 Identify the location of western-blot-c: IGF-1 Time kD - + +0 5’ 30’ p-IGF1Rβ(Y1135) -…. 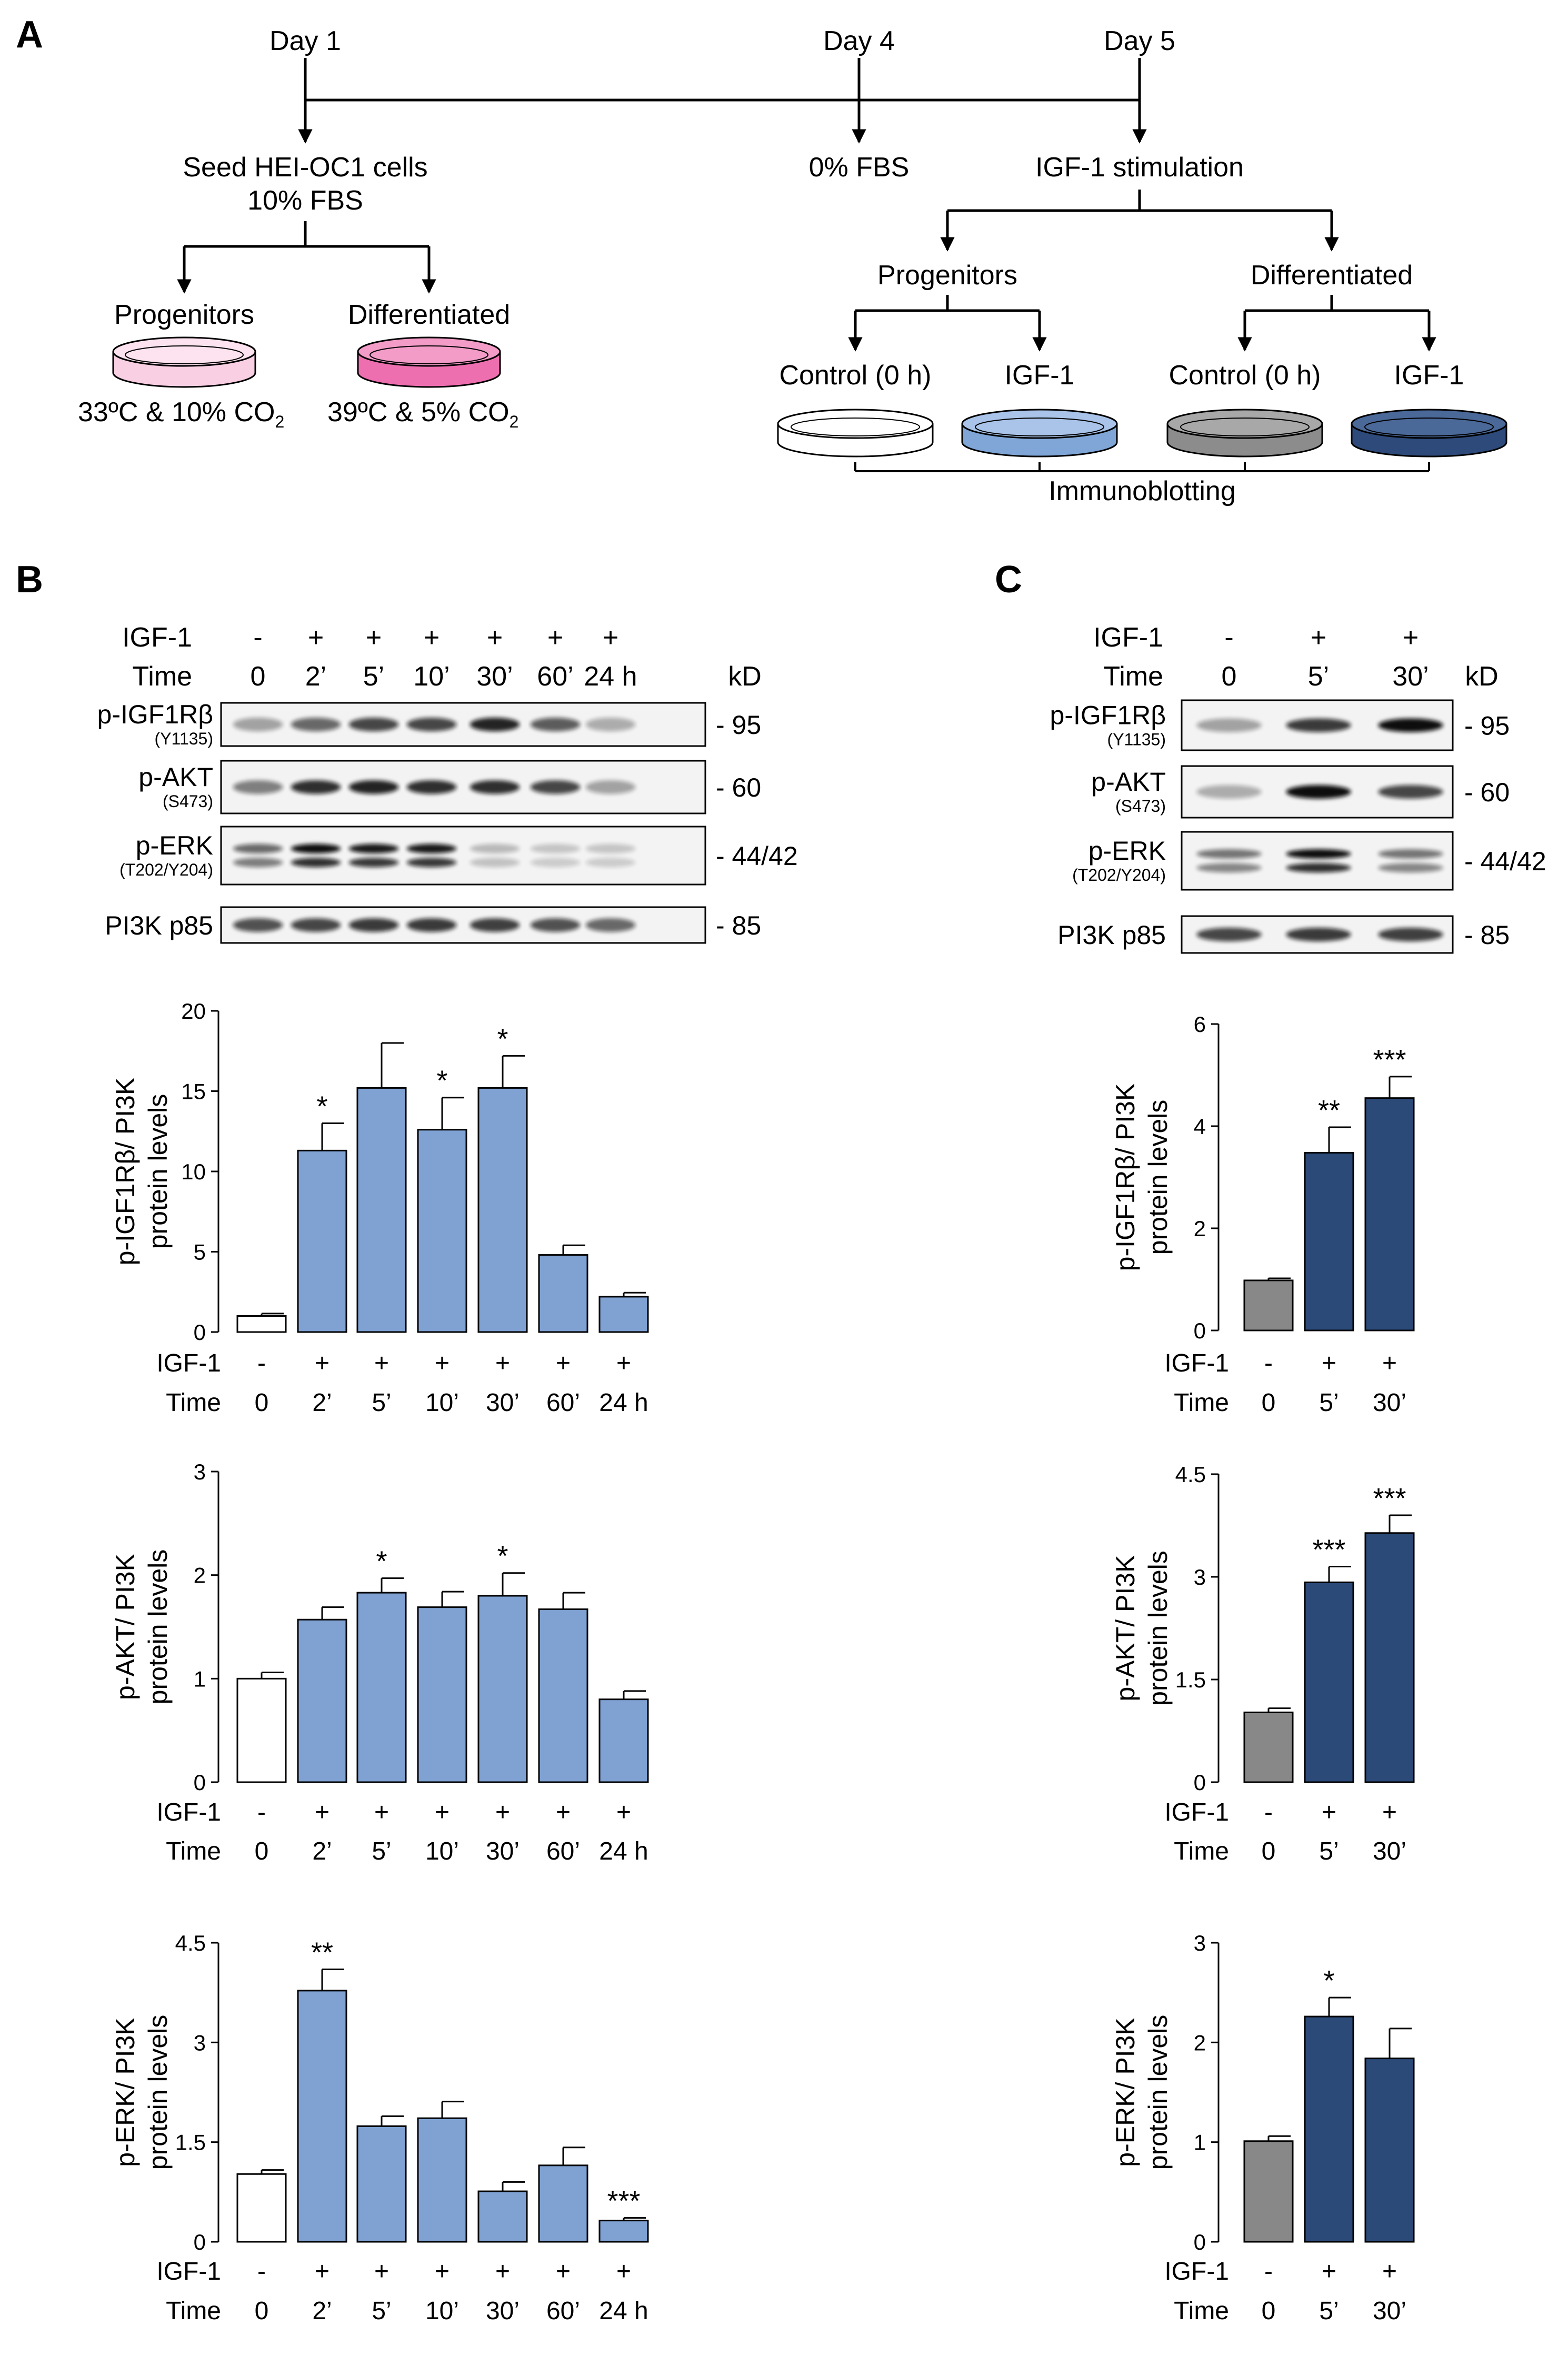
(1298, 788).